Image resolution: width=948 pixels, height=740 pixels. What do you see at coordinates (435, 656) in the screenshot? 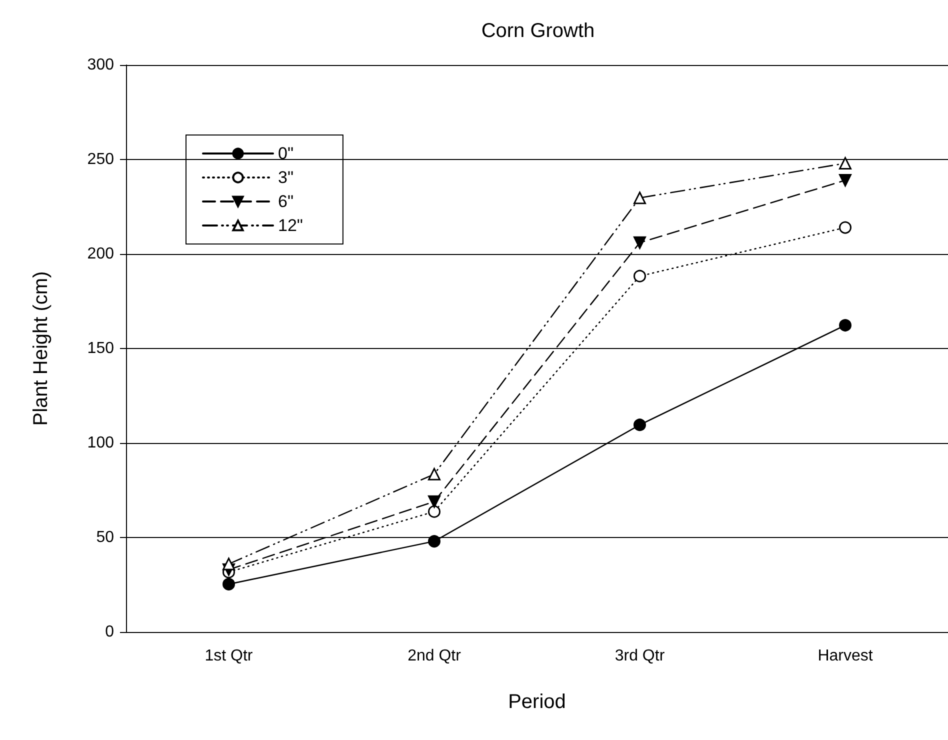
I see `x-tick-label: 2nd Qtr` at bounding box center [435, 656].